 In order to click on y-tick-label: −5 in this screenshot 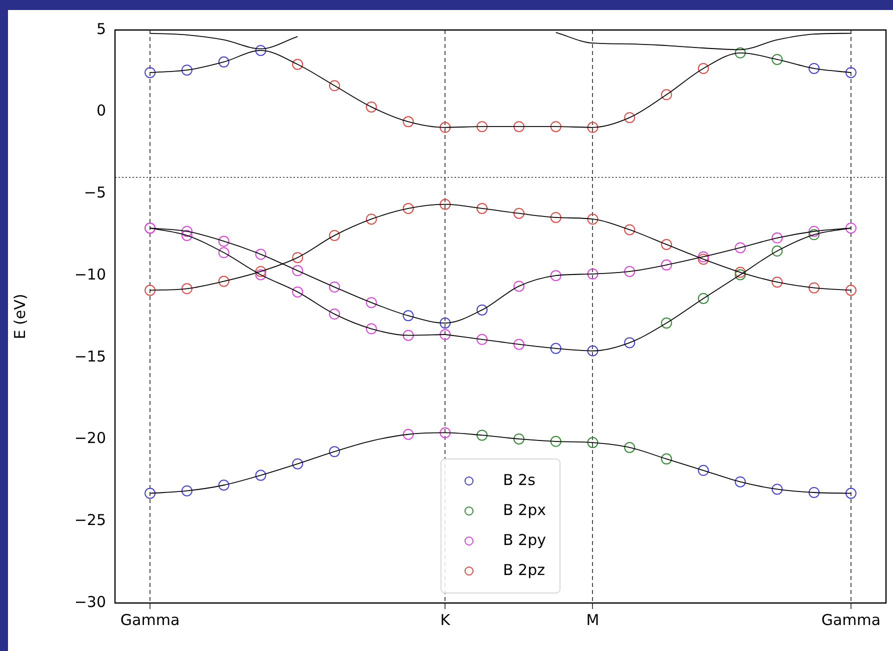, I will do `click(95, 193)`.